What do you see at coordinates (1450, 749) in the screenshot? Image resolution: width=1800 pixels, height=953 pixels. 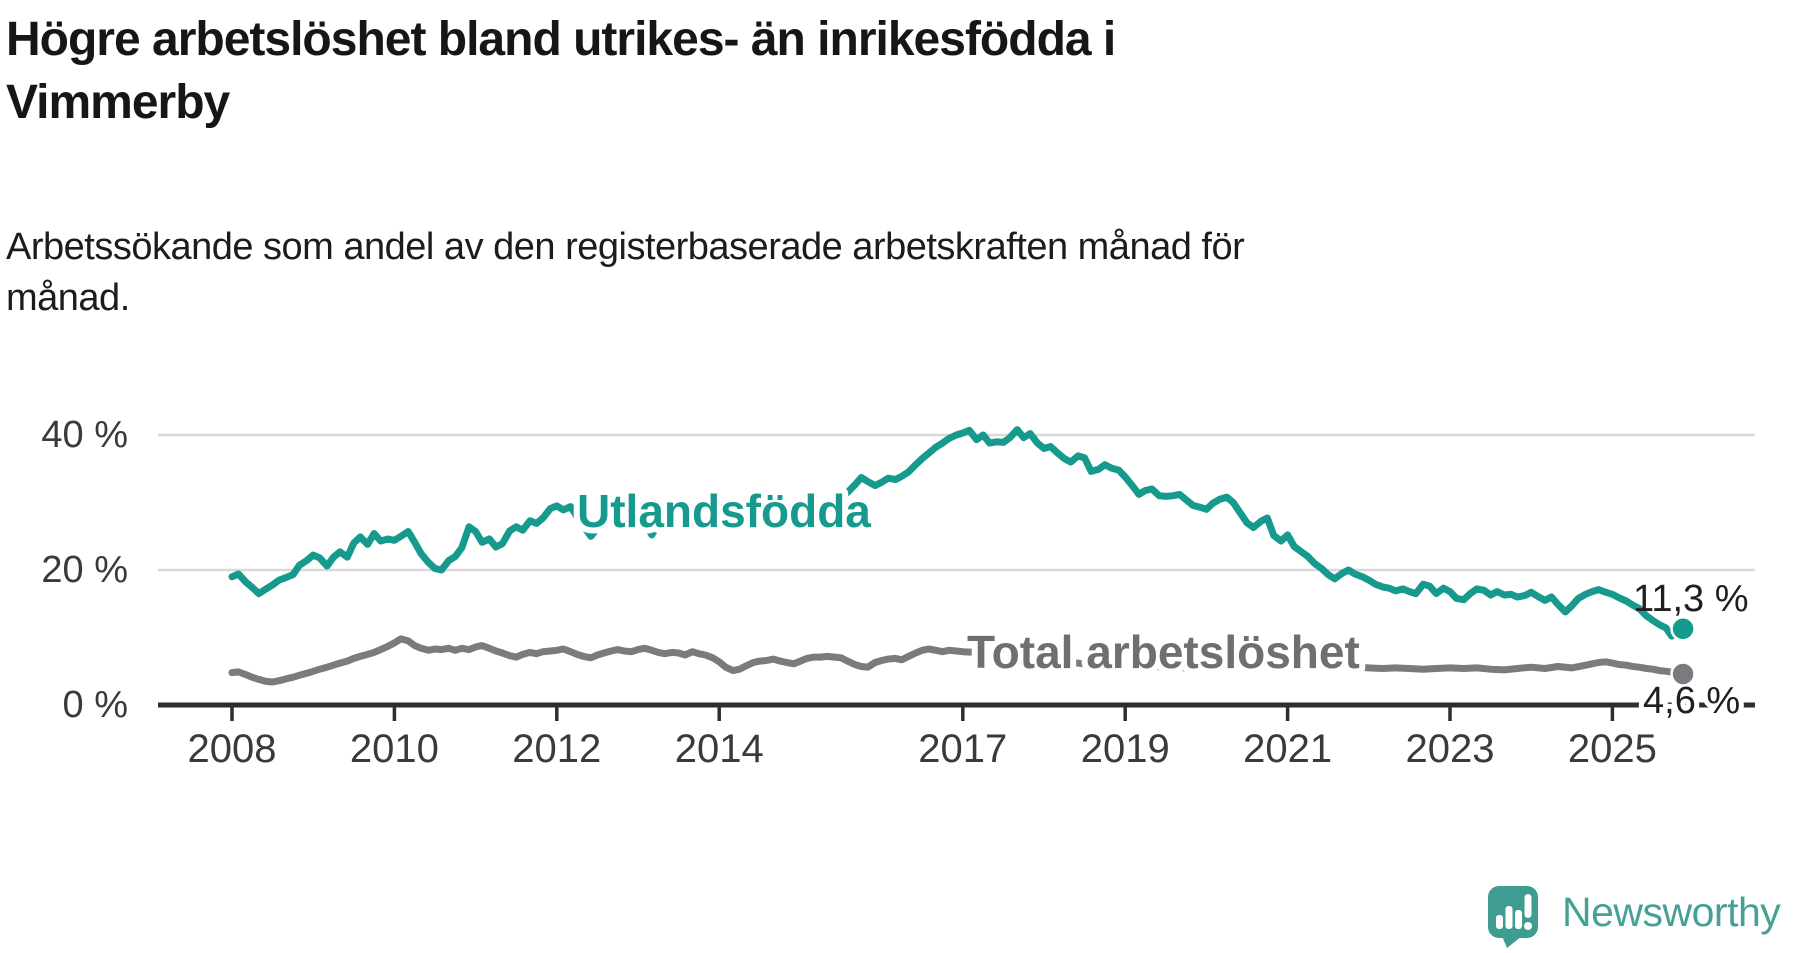 I see `x-tick-label-2023: 2023` at bounding box center [1450, 749].